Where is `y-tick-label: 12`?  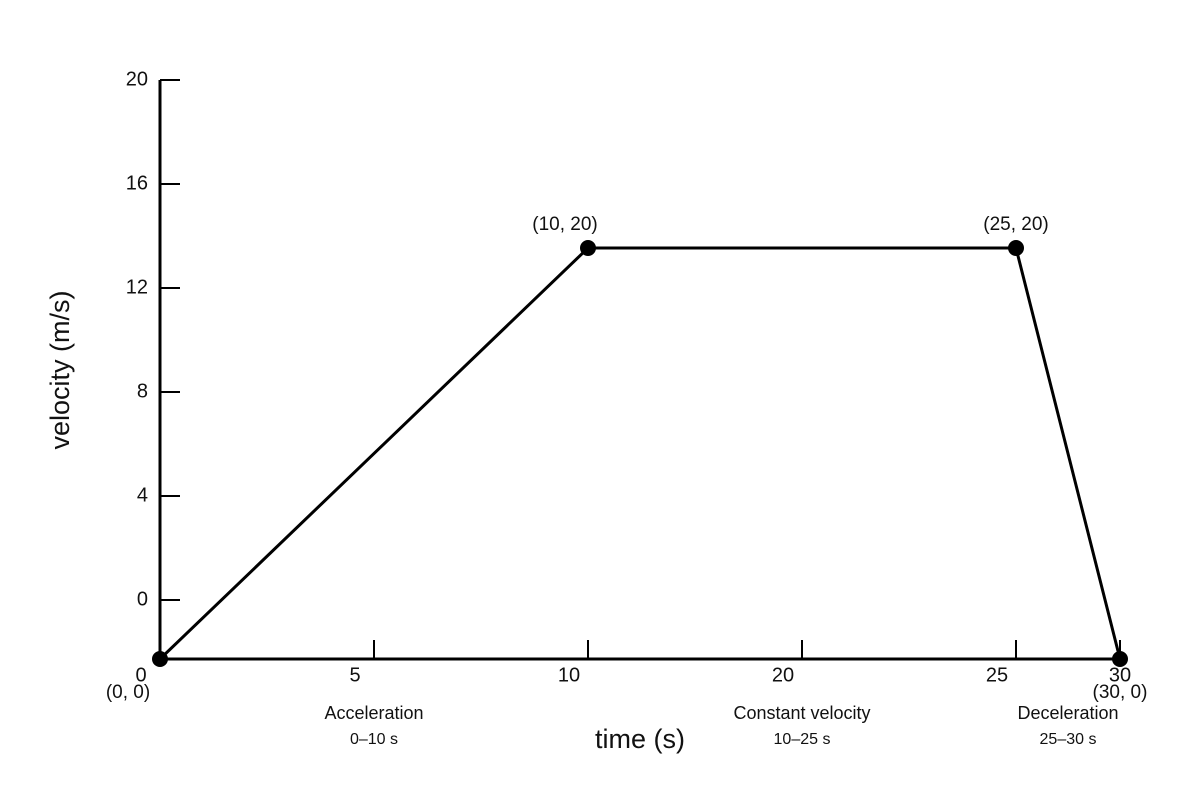 y-tick-label: 12 is located at coordinates (137, 287).